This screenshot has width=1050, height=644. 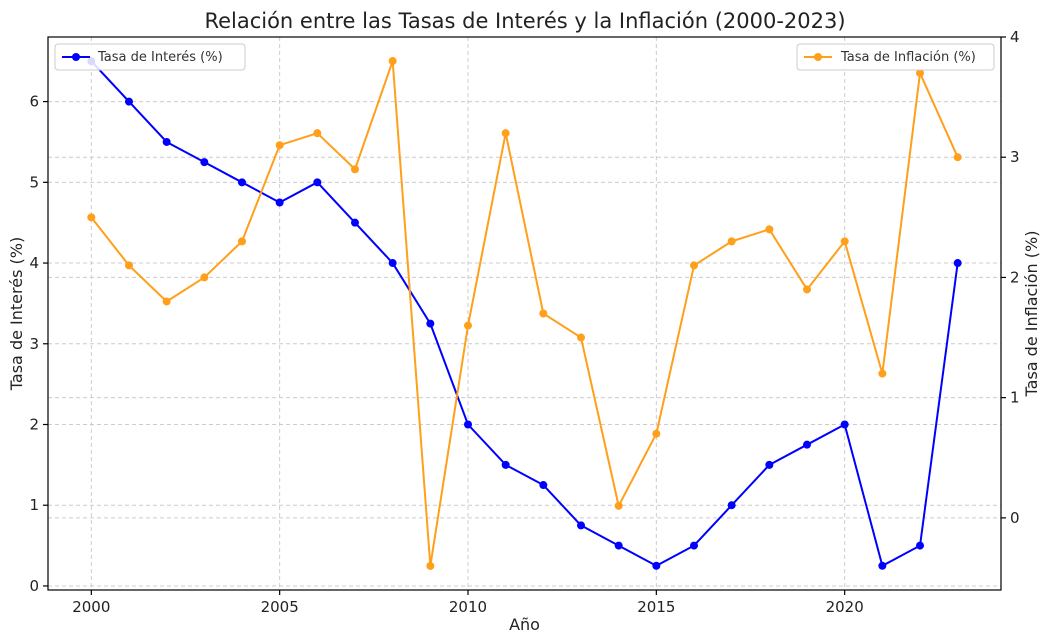 I want to click on legend-inflation-marker, so click(x=818, y=57).